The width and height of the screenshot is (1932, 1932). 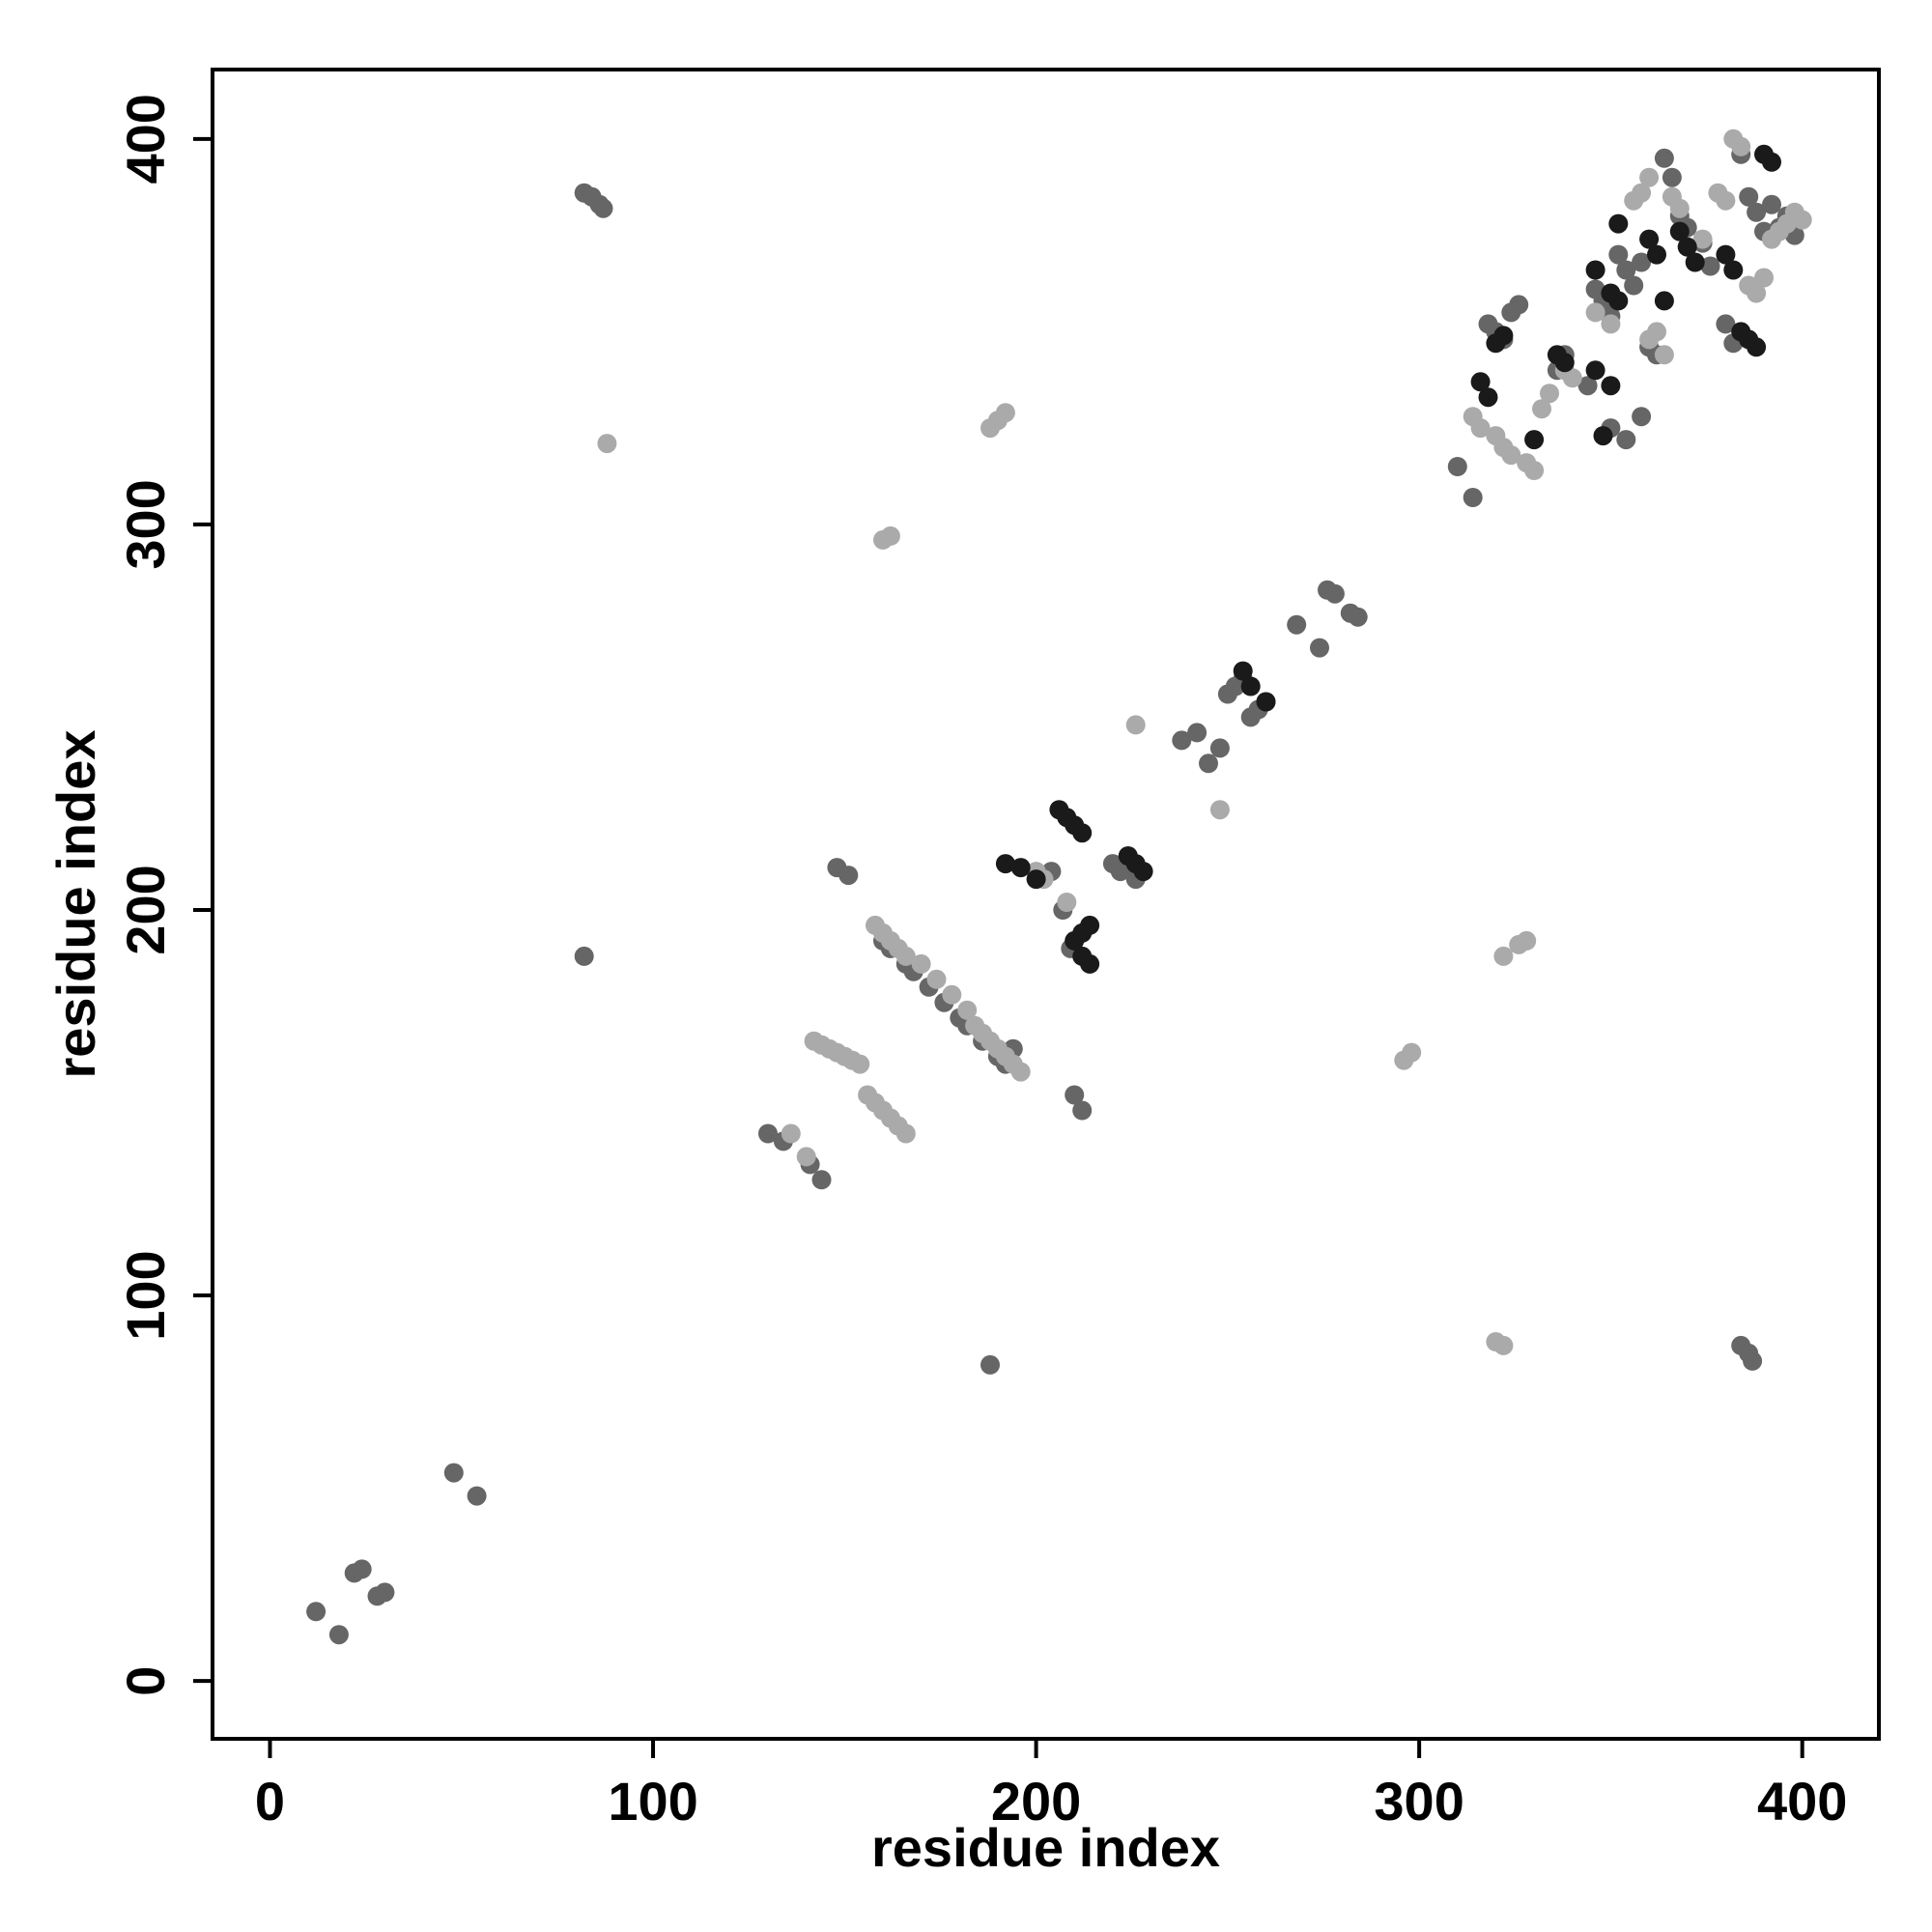 What do you see at coordinates (145, 139) in the screenshot?
I see `y-tick-label: 400` at bounding box center [145, 139].